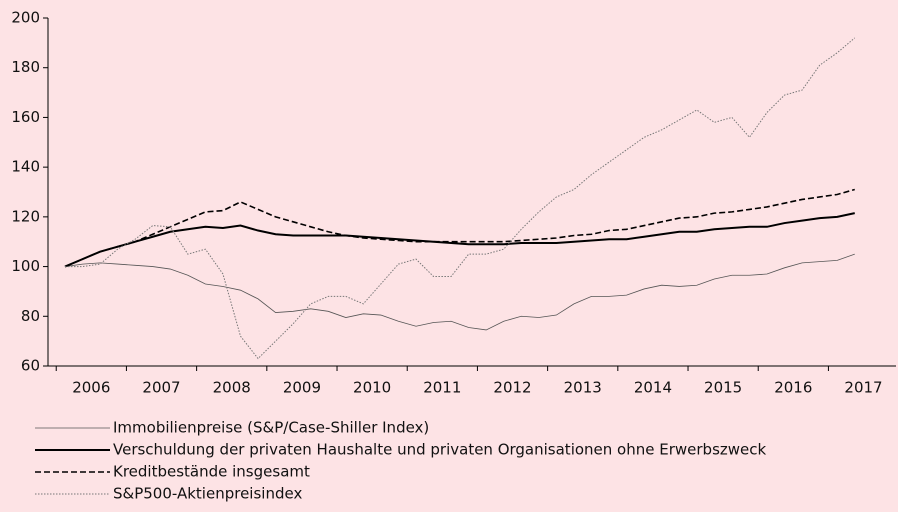 Image resolution: width=898 pixels, height=512 pixels. Describe the element at coordinates (653, 388) in the screenshot. I see `x-tick-label: 2014` at that location.